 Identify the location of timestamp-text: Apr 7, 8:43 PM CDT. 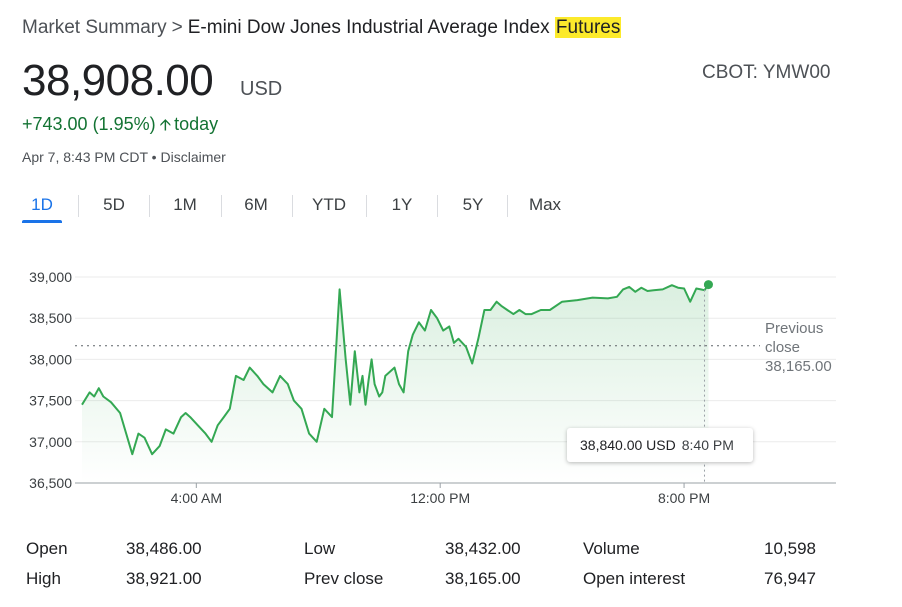
(85, 157).